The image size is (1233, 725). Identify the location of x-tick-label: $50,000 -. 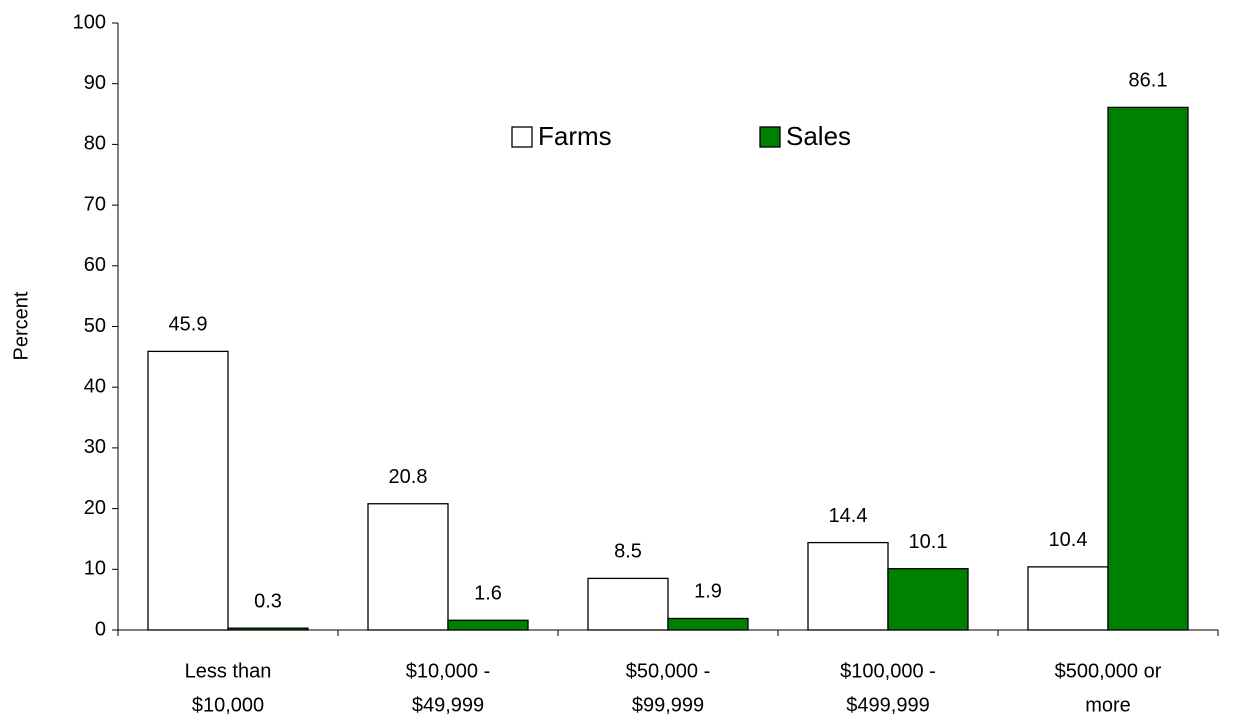
(668, 671).